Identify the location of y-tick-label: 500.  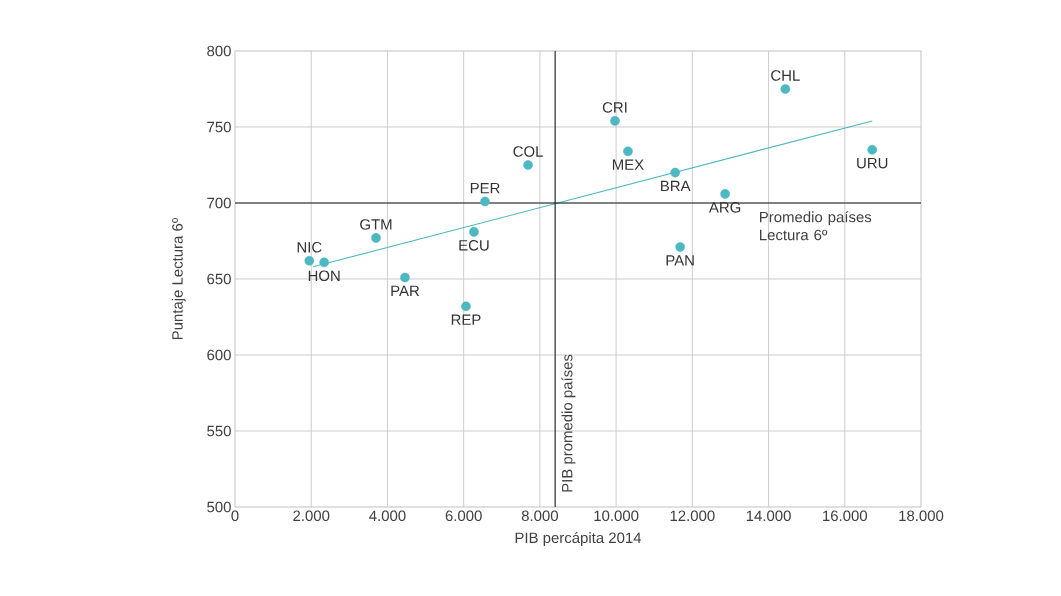
(219, 507).